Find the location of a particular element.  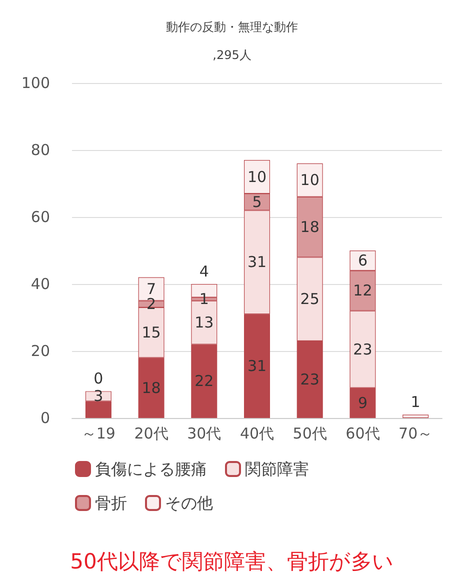

data-label: 3 is located at coordinates (99, 396).